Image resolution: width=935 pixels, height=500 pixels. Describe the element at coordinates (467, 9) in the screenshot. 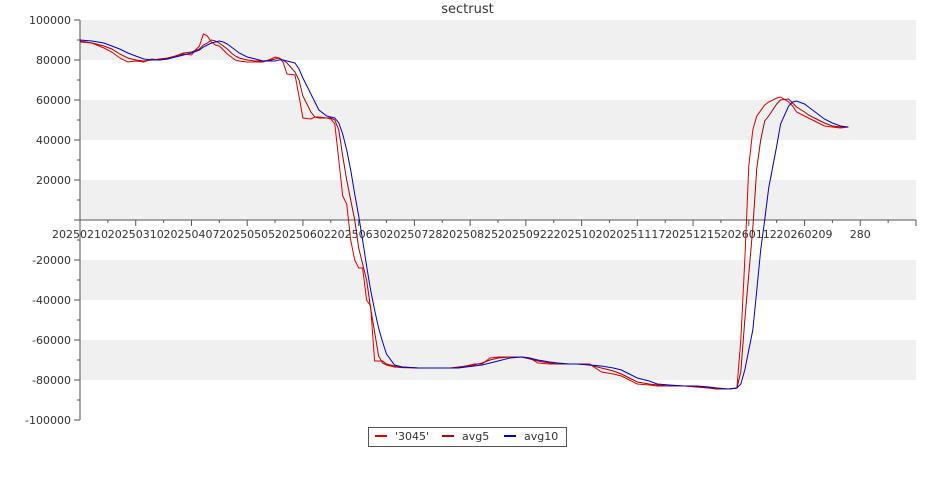

I see `chart-title: sectrust` at that location.